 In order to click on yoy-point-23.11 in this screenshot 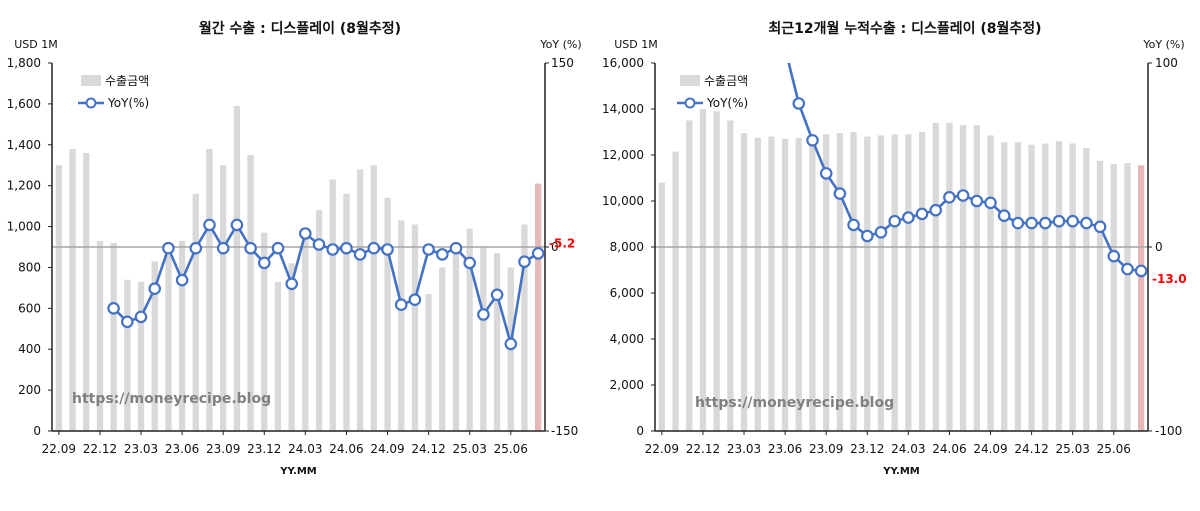, I will do `click(853, 225)`.